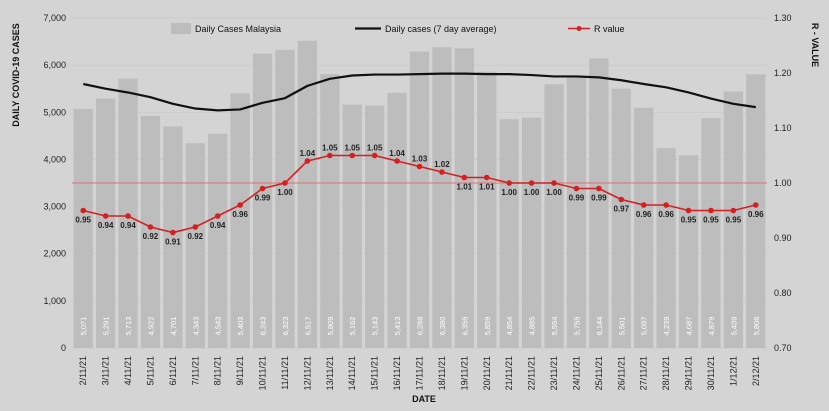 The image size is (829, 411). I want to click on y2-tick-label: 0.90, so click(783, 238).